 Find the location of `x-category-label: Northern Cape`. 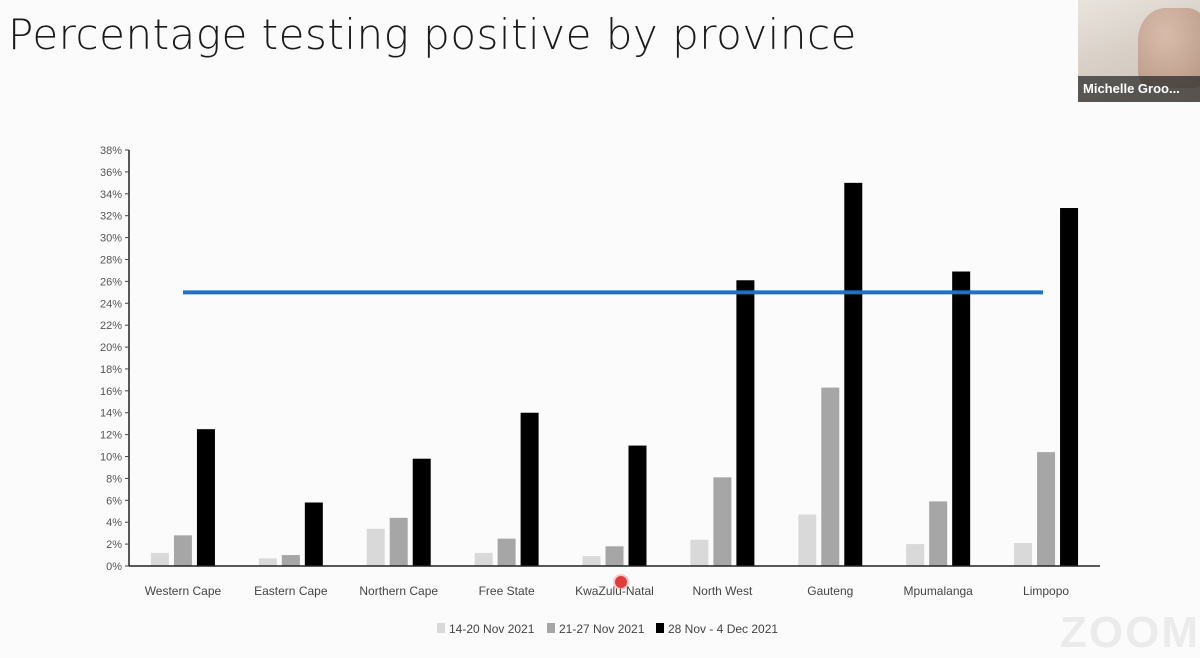

x-category-label: Northern Cape is located at coordinates (398, 591).